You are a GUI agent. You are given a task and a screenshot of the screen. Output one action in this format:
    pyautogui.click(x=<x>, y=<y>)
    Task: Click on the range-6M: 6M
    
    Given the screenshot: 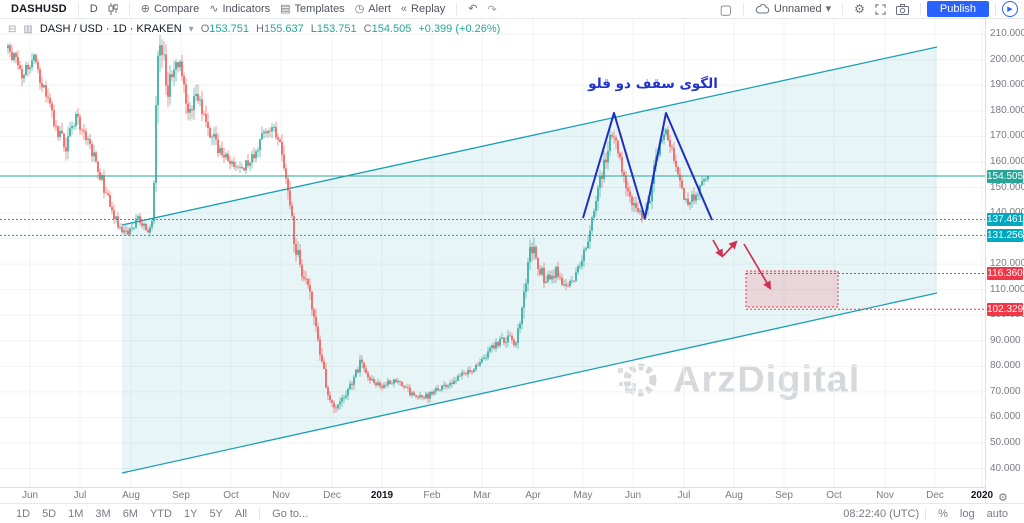 What is the action you would take?
    pyautogui.click(x=130, y=513)
    